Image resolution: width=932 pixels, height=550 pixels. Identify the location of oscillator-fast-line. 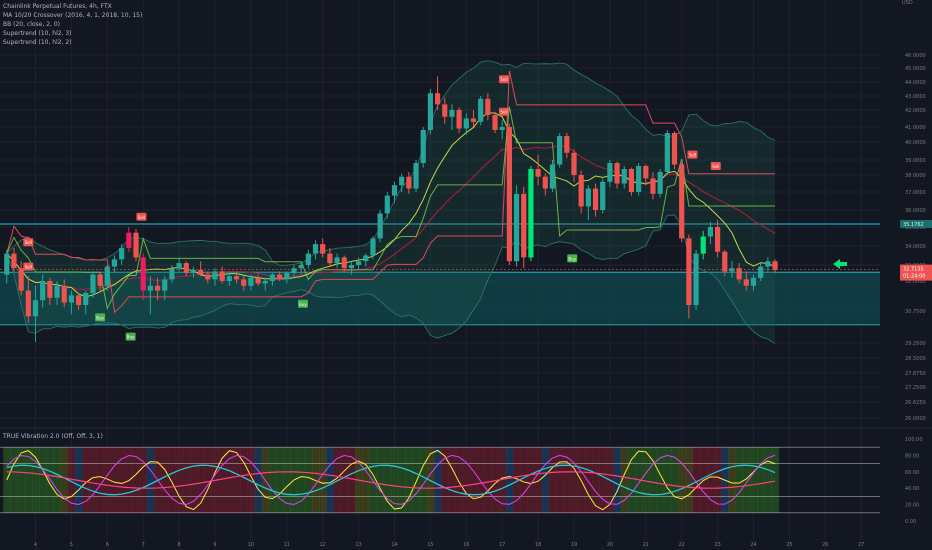
(391, 480).